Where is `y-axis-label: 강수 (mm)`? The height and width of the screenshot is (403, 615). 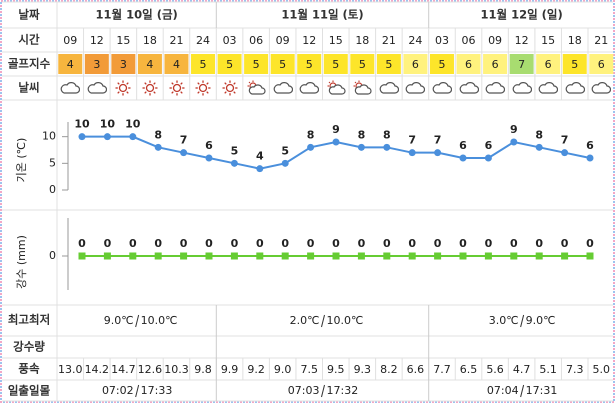
y-axis-label: 강수 (mm) is located at coordinates (21, 262).